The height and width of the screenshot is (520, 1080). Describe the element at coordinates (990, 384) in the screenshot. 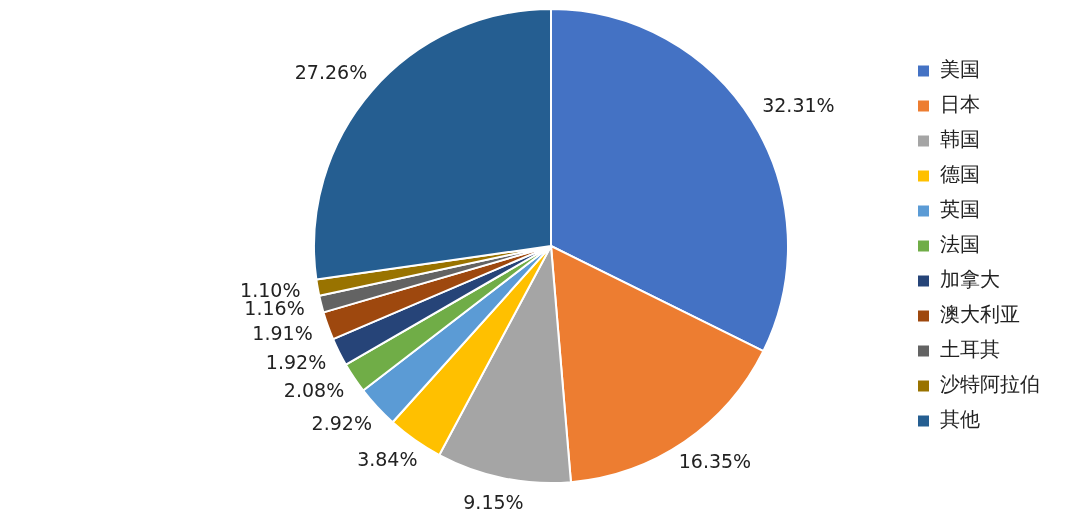

I see `legend-label: 沙特阿拉伯` at that location.